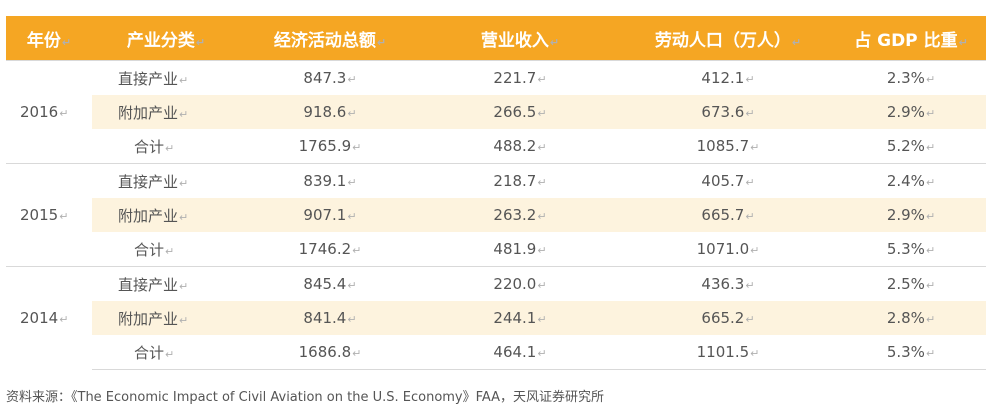  What do you see at coordinates (728, 215) in the screenshot?
I see `cell-labor: 665.7↵` at bounding box center [728, 215].